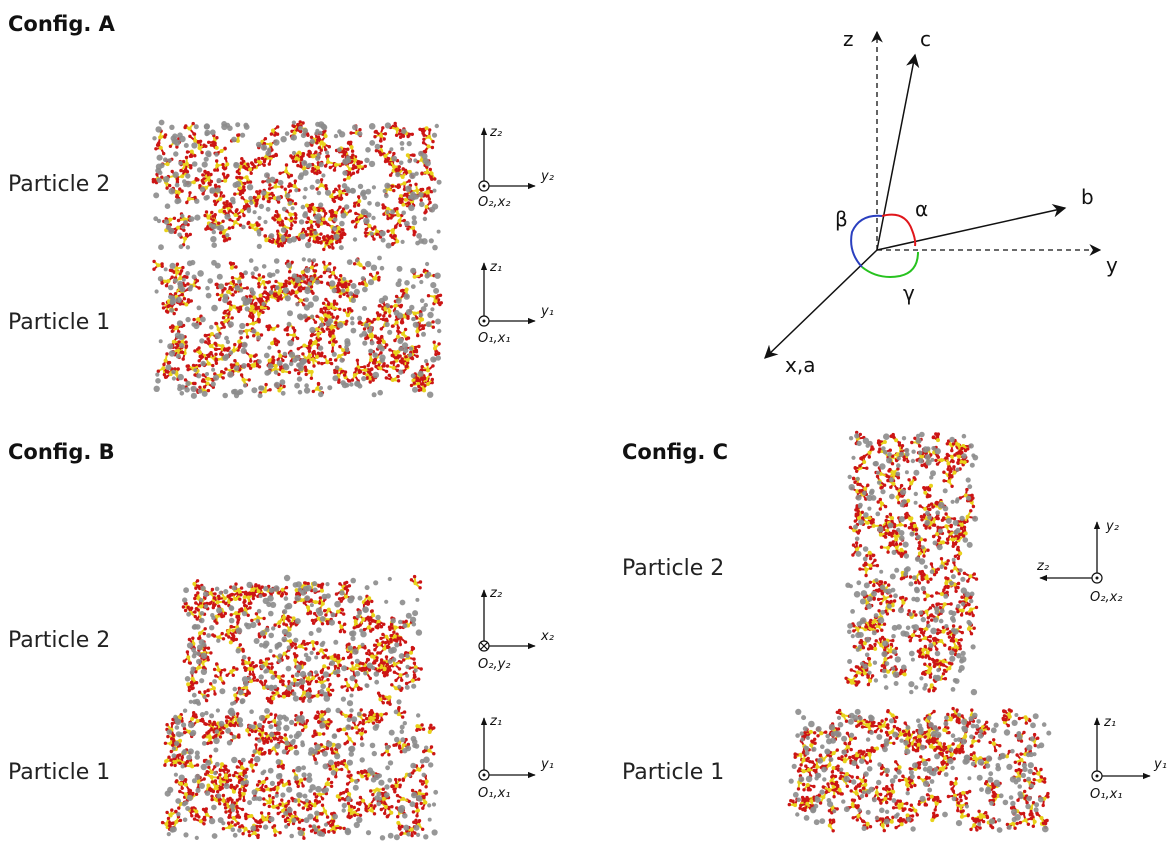  What do you see at coordinates (1112, 526) in the screenshot?
I see `frame-c2-vertical-label: y₂` at bounding box center [1112, 526].